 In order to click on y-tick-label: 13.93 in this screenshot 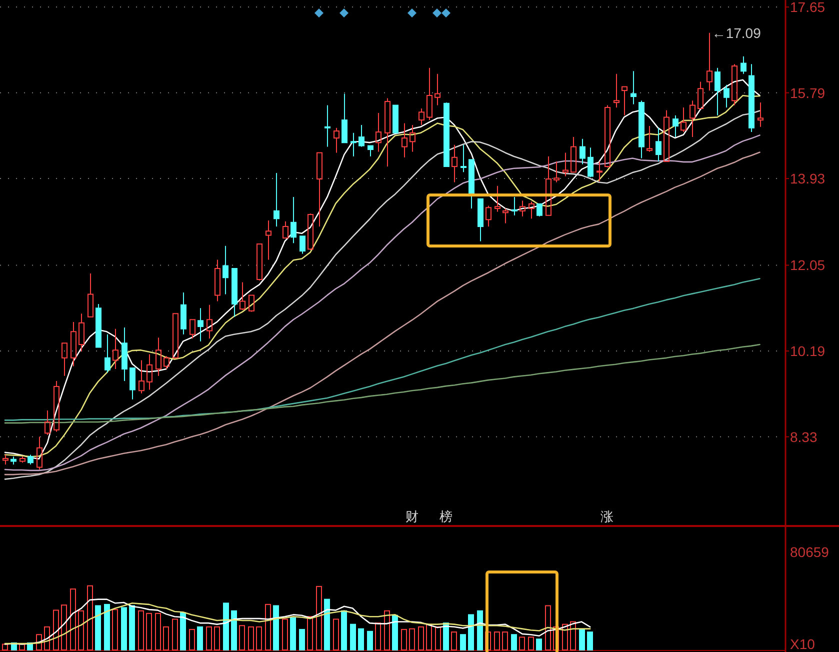, I will do `click(808, 178)`.